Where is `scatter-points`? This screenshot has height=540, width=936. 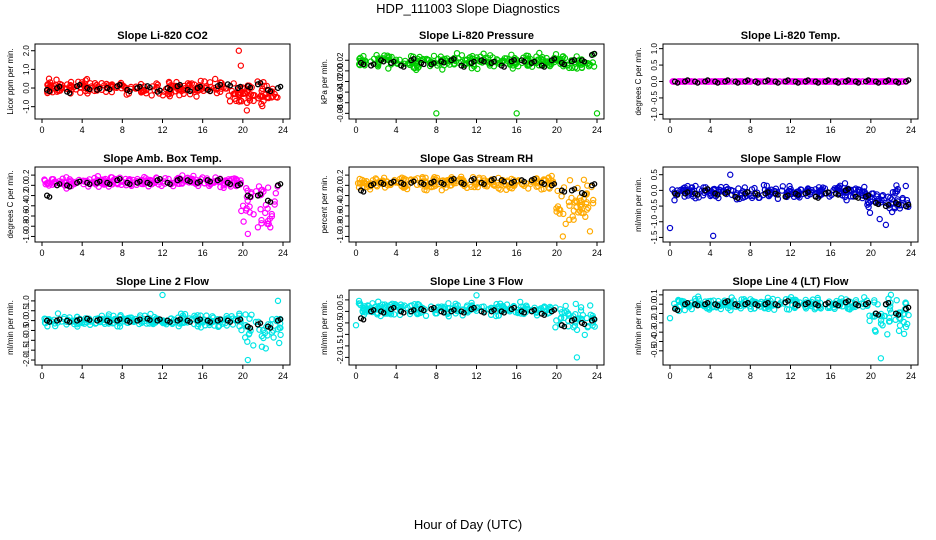 scatter-points is located at coordinates (162, 80).